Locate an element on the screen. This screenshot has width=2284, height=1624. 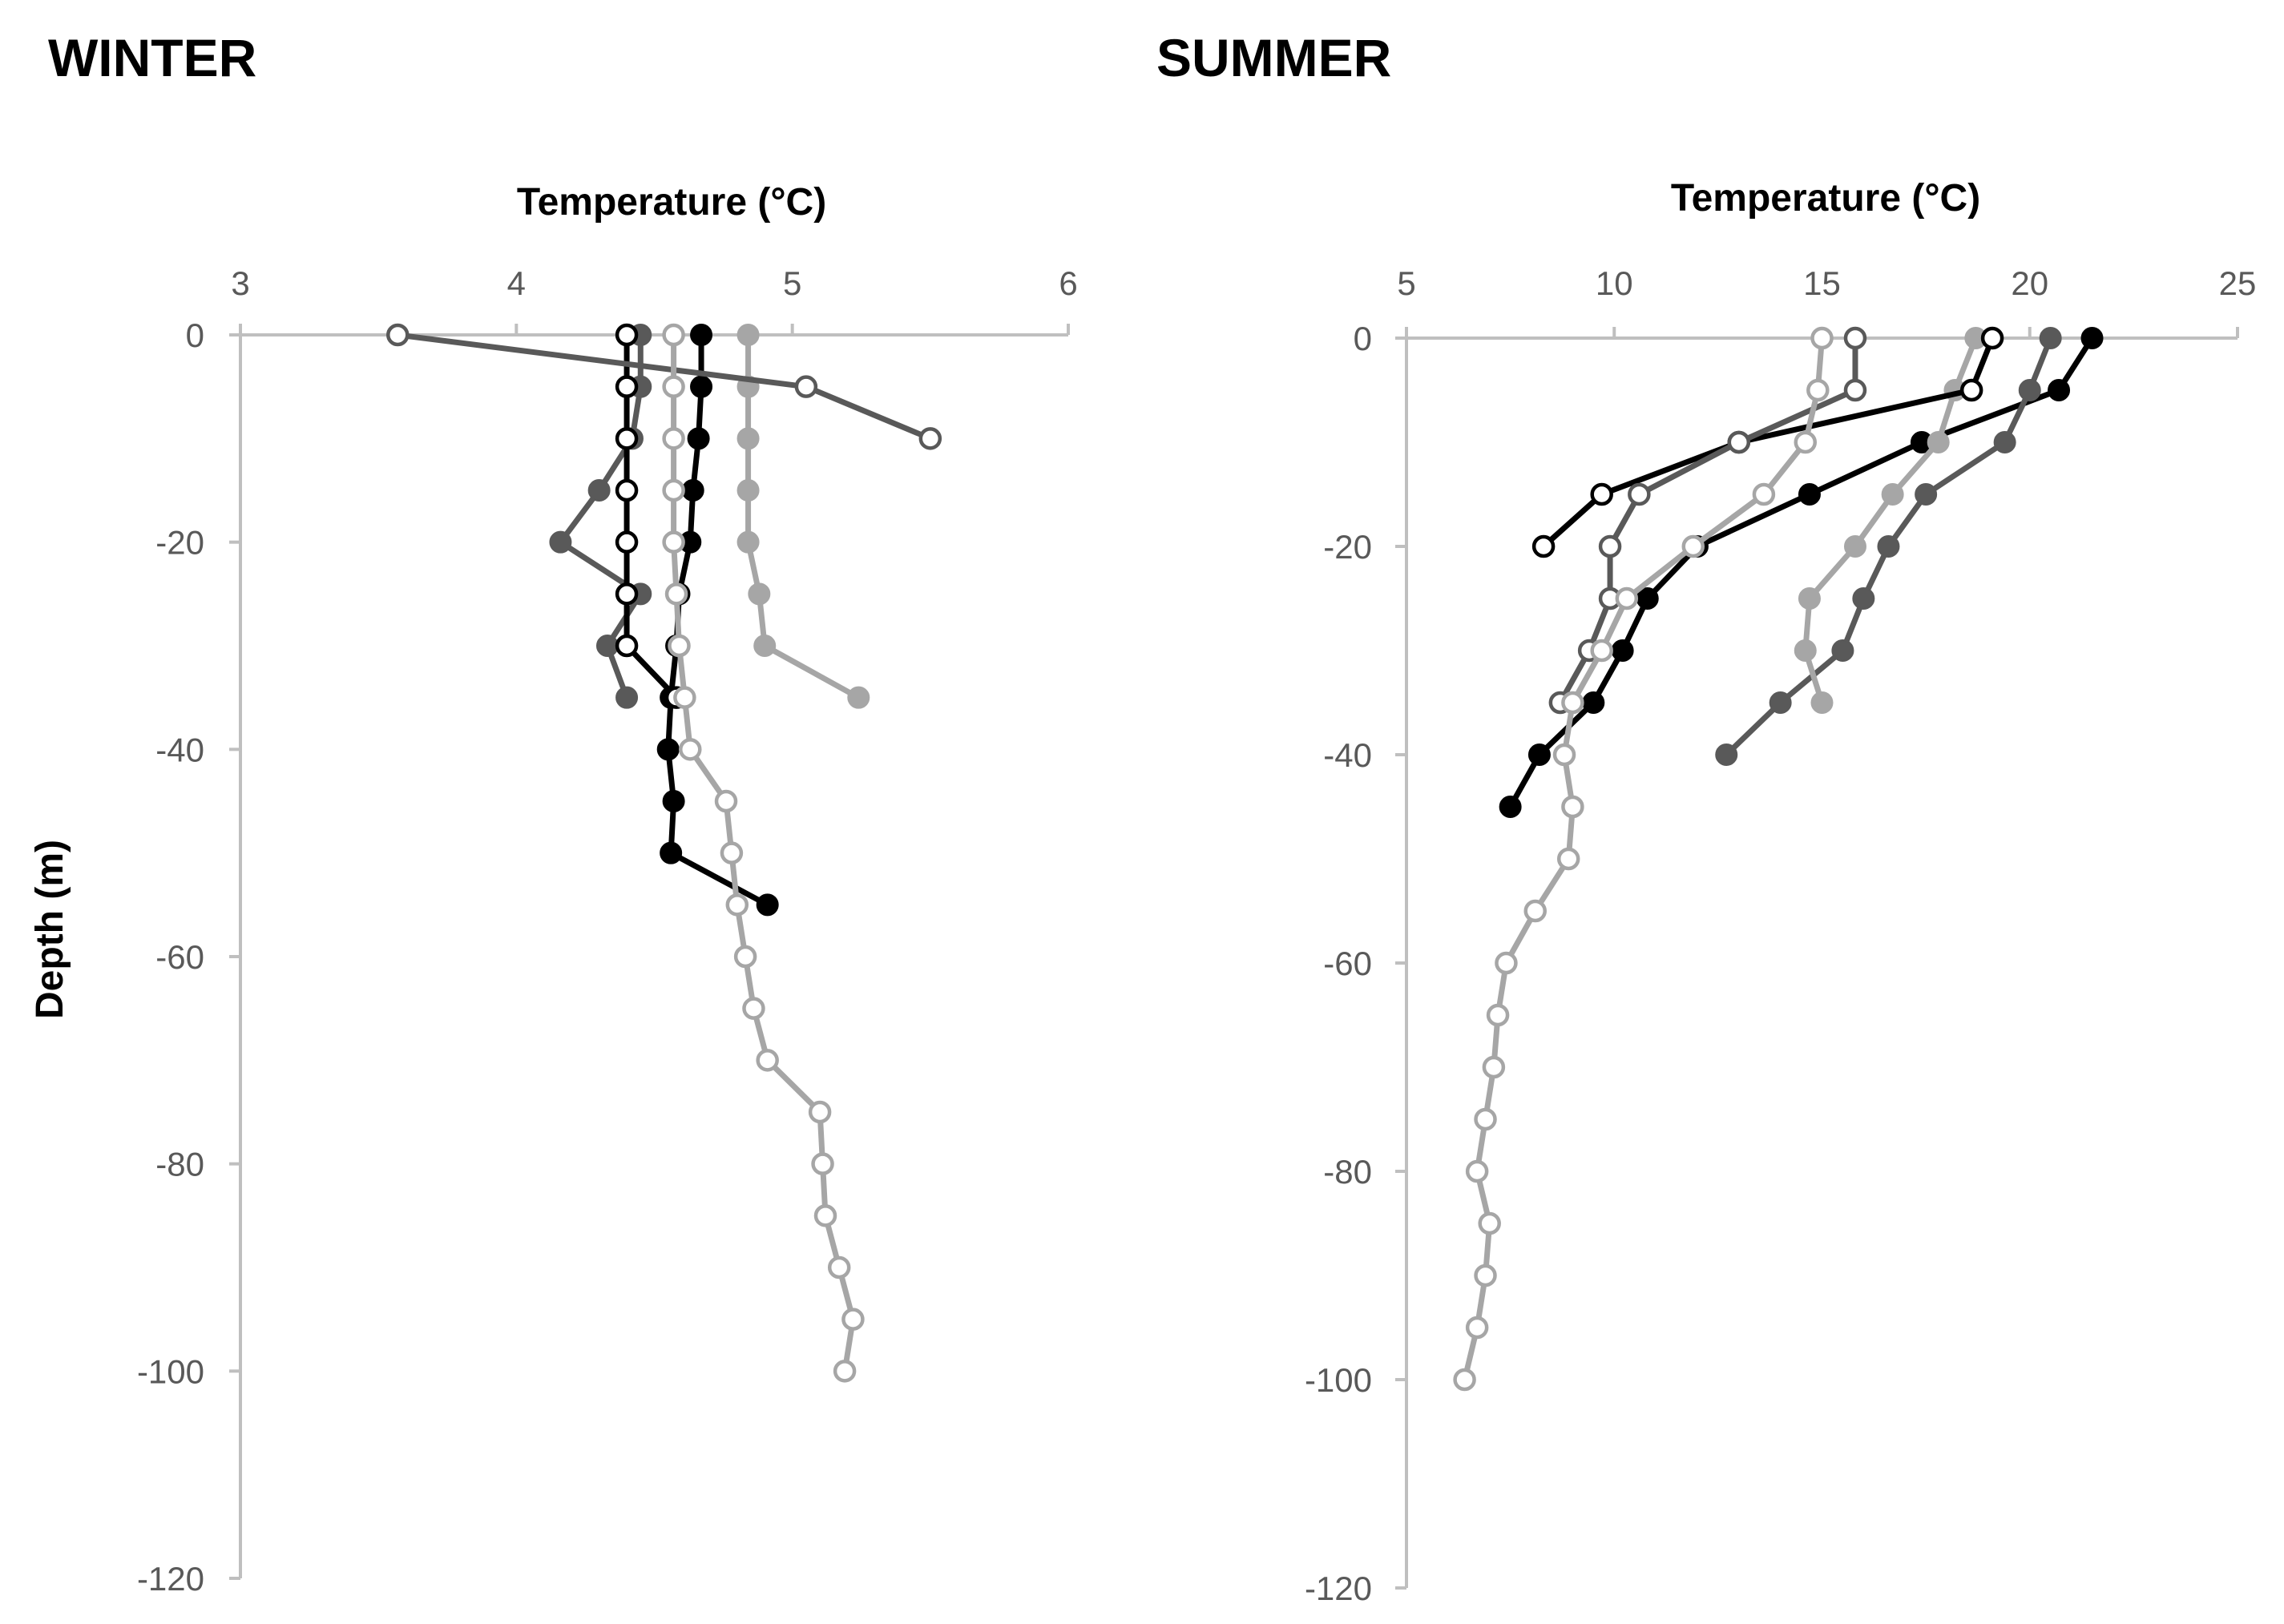
summer-panel-title: SUMMER is located at coordinates (1274, 57).